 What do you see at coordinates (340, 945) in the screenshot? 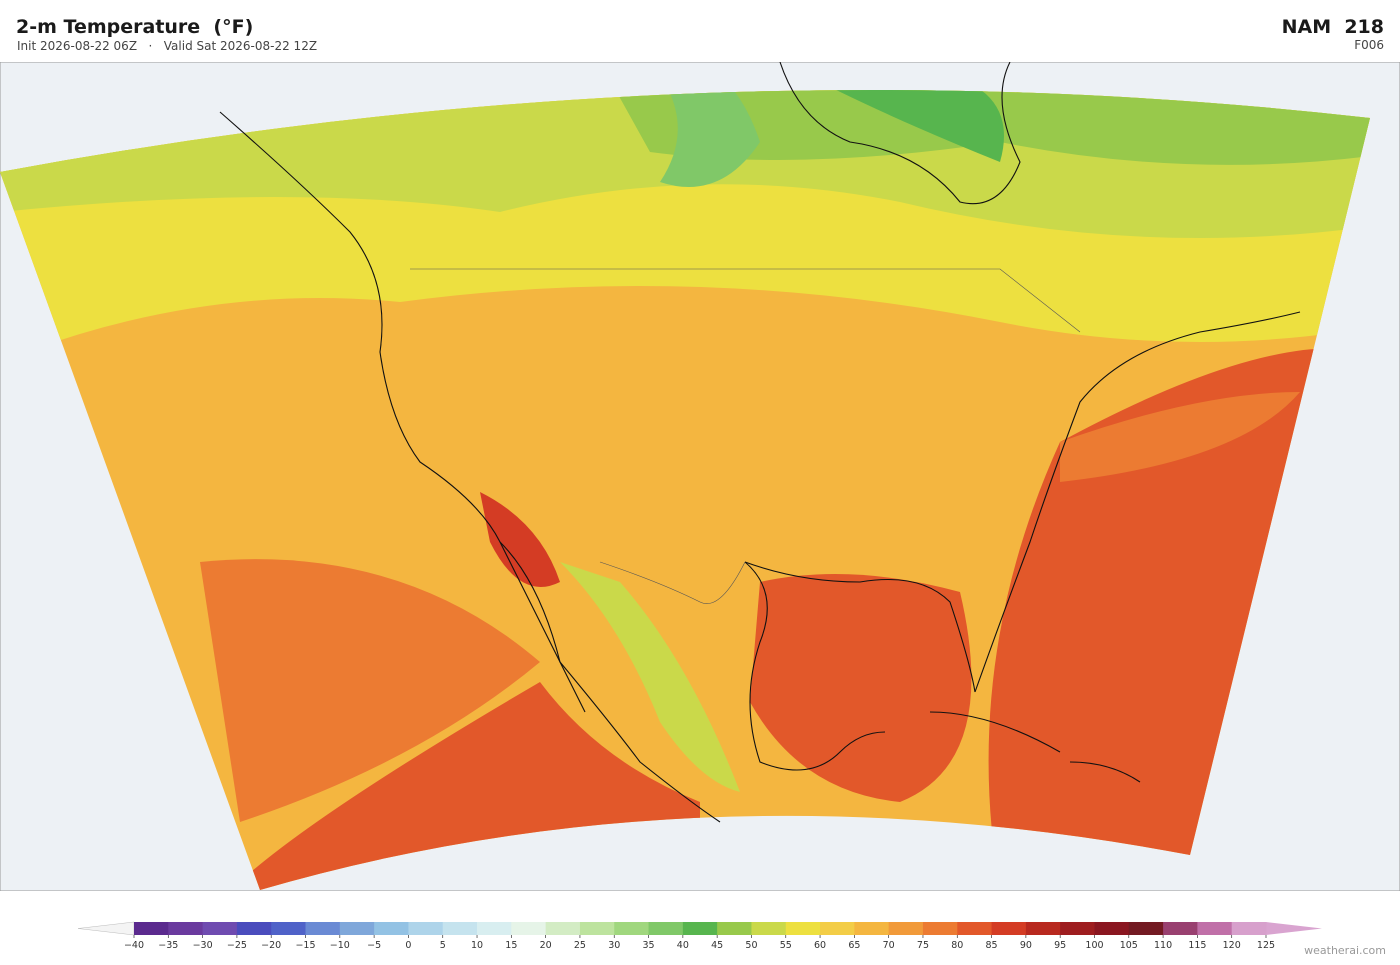
I see `colorbar-tick-label: −10` at bounding box center [340, 945].